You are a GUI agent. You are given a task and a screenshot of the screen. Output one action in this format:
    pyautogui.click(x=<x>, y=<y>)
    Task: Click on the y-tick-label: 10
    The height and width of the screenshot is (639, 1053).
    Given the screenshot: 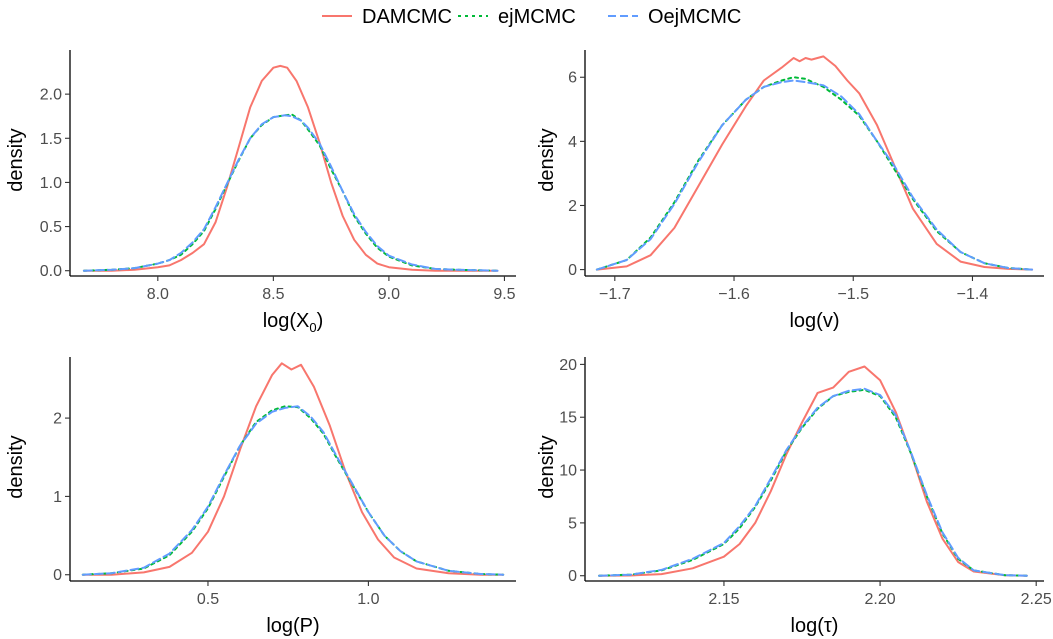 What is the action you would take?
    pyautogui.click(x=568, y=471)
    